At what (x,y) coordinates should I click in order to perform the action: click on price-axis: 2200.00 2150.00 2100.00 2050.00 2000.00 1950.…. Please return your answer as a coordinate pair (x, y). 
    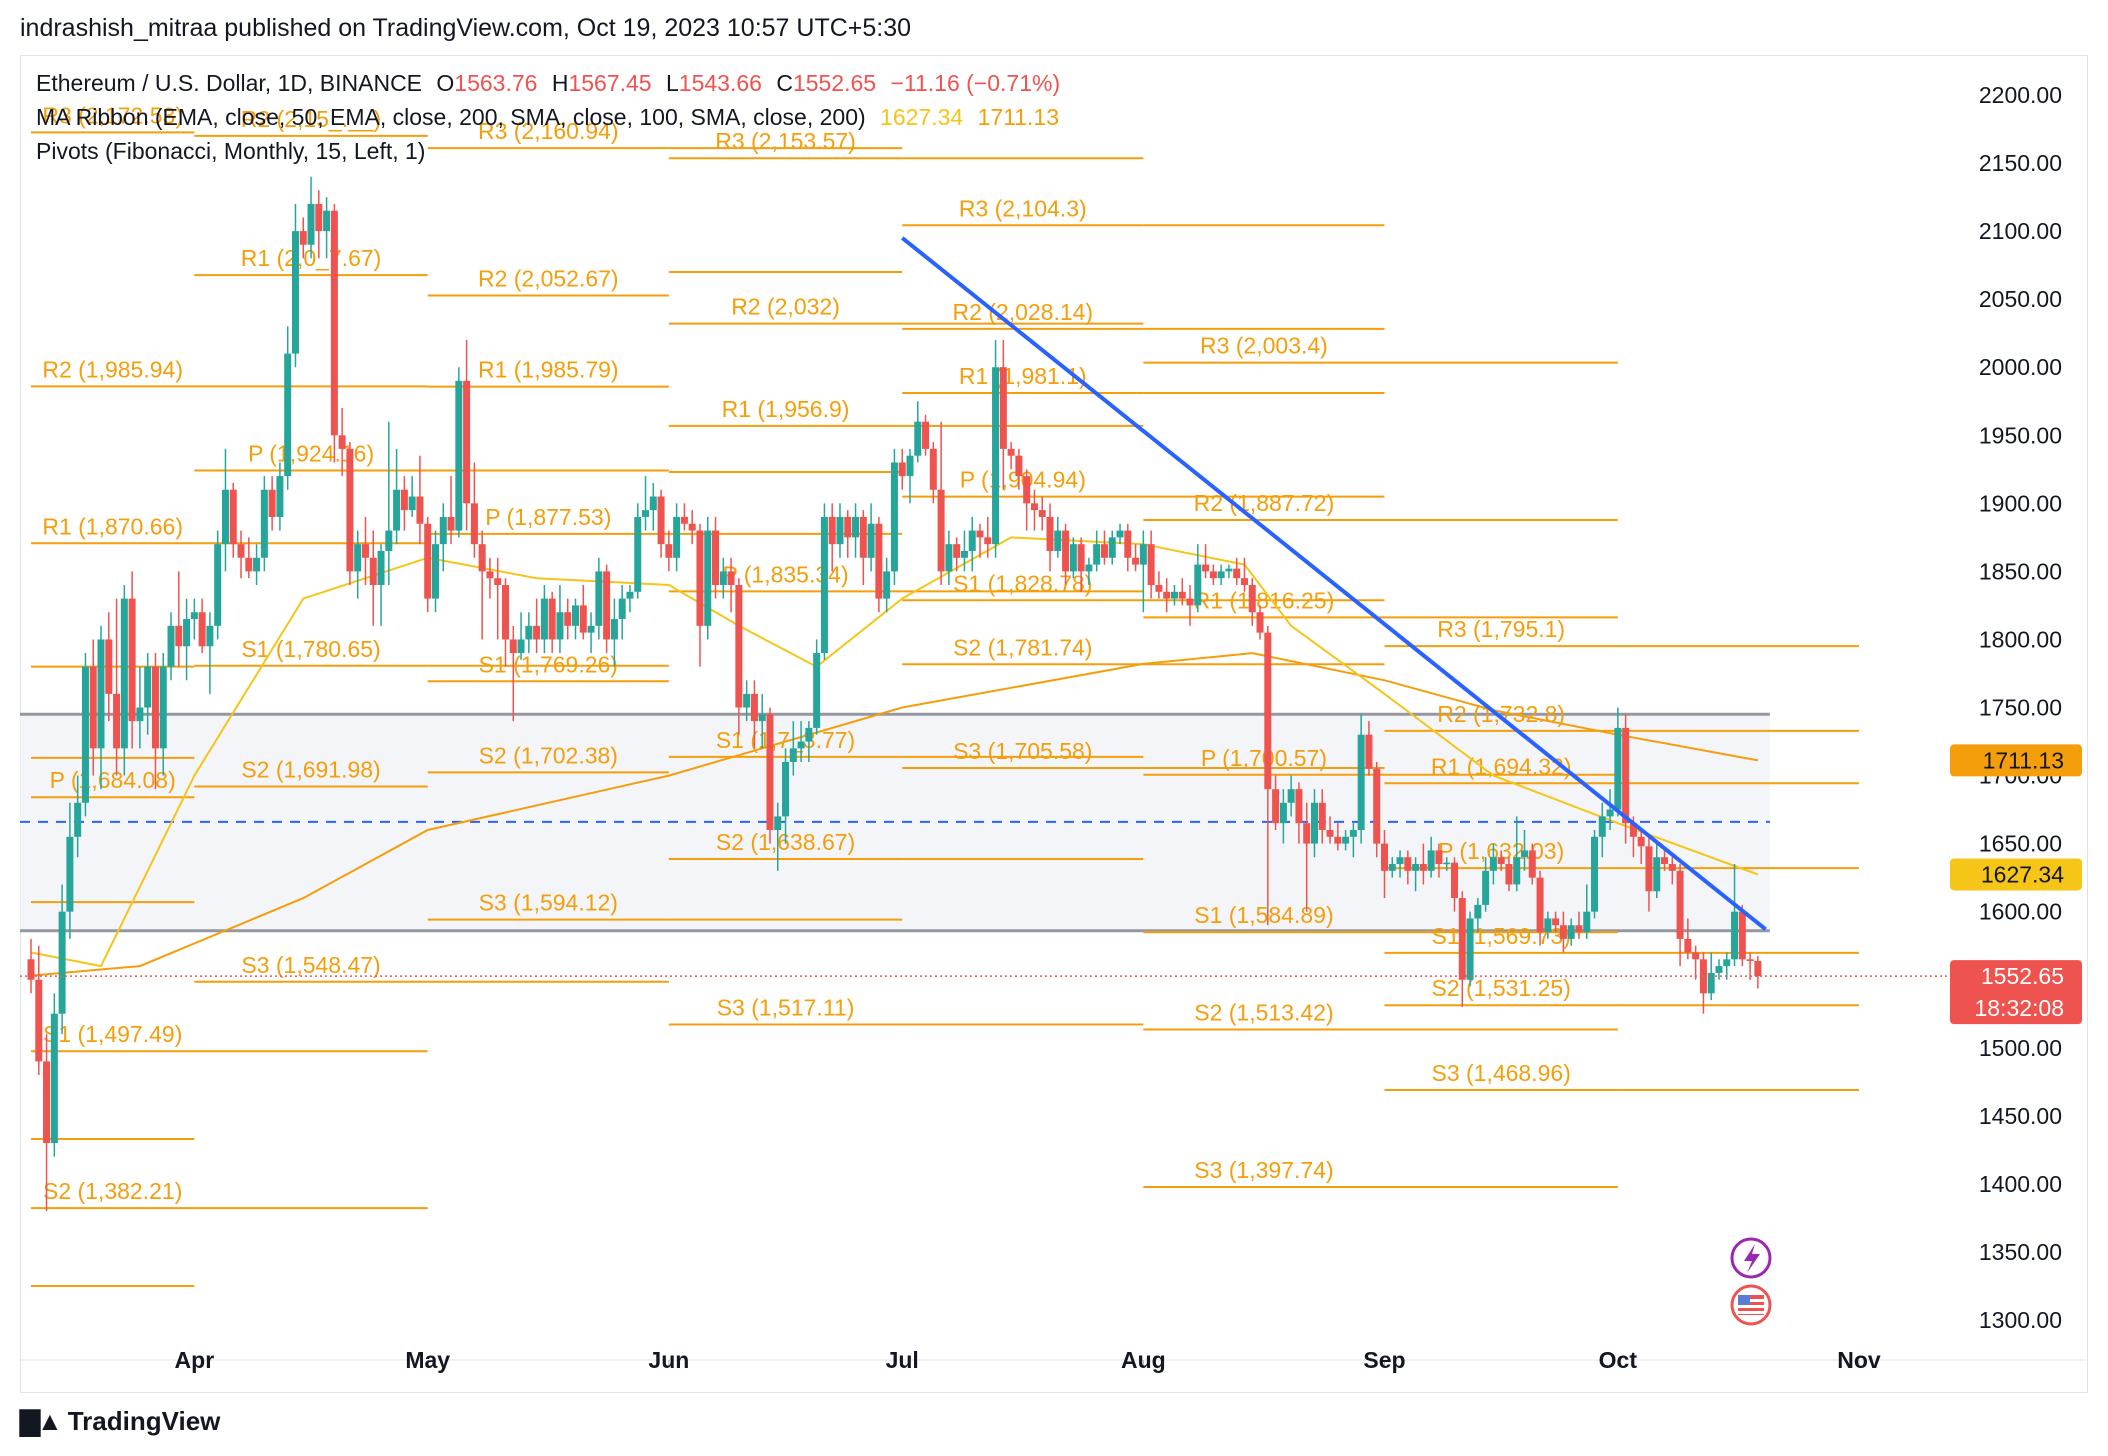
    Looking at the image, I should click on (2020, 707).